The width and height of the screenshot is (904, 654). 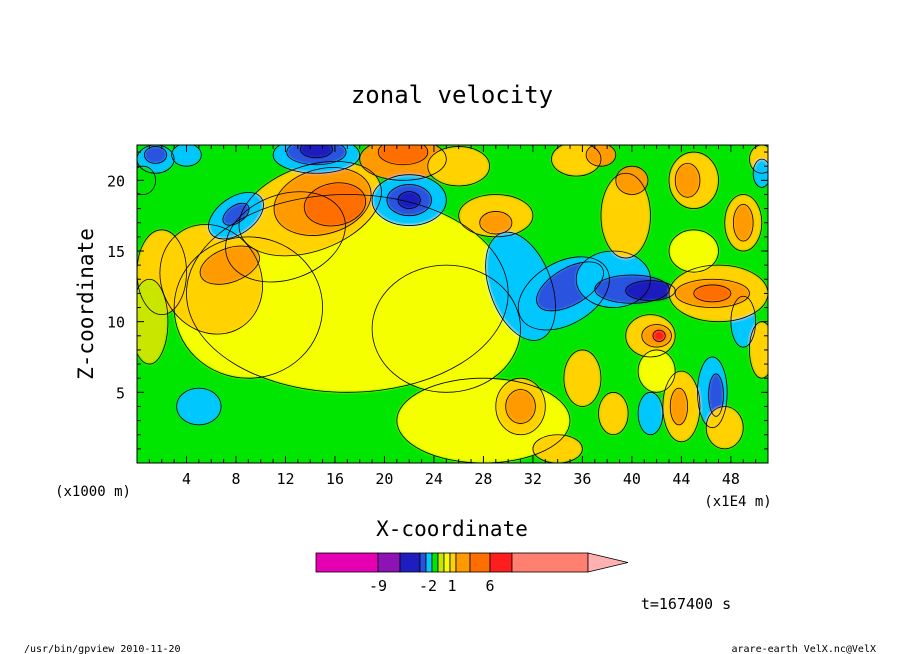 I want to click on colorbar, so click(x=472, y=562).